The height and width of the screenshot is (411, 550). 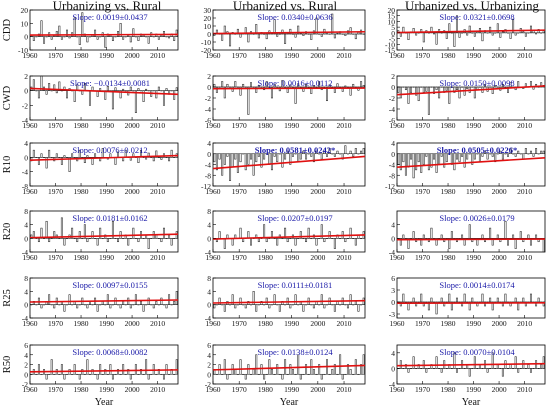 I want to click on y-tick-label: -15, so click(x=390, y=50).